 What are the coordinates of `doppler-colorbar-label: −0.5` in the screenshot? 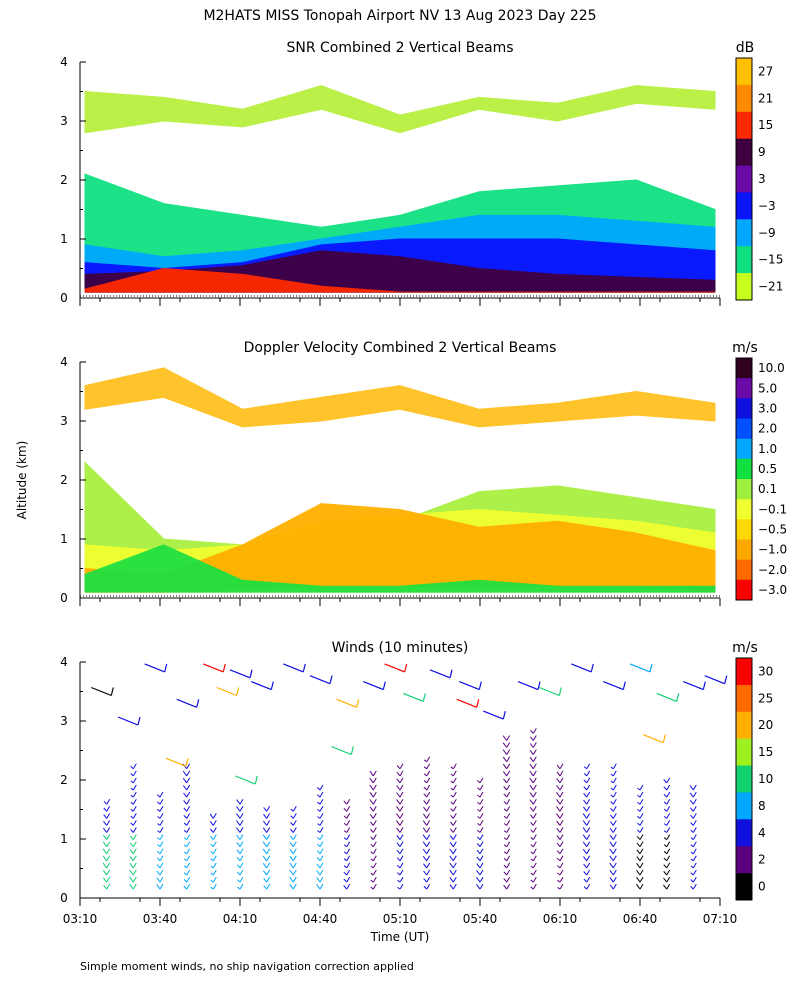 It's located at (772, 529).